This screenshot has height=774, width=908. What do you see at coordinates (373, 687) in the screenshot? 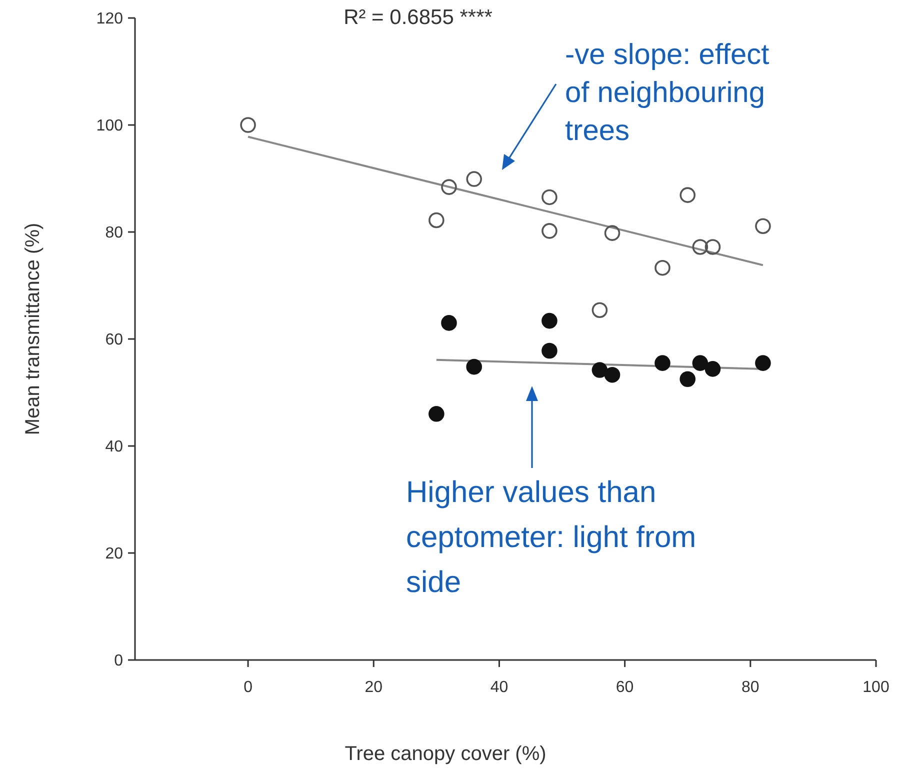
I see `x-tick-label: 20` at bounding box center [373, 687].